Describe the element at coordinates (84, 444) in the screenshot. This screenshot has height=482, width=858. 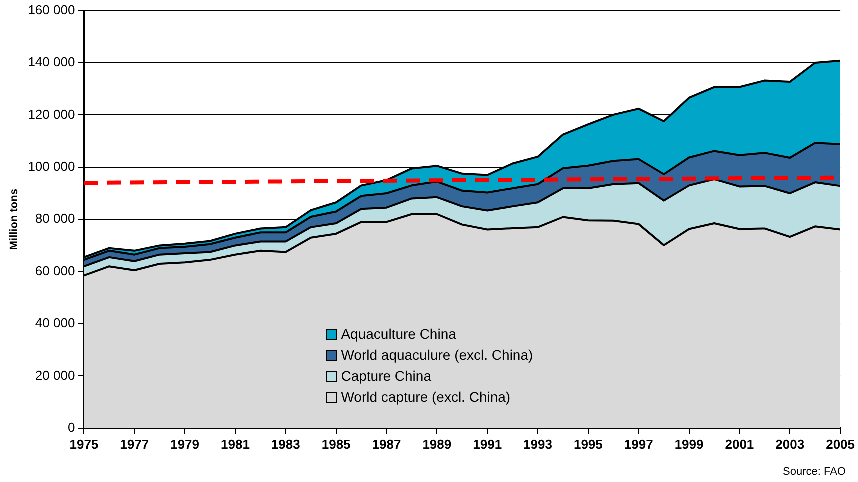
I see `x-tick-label: 1975` at that location.